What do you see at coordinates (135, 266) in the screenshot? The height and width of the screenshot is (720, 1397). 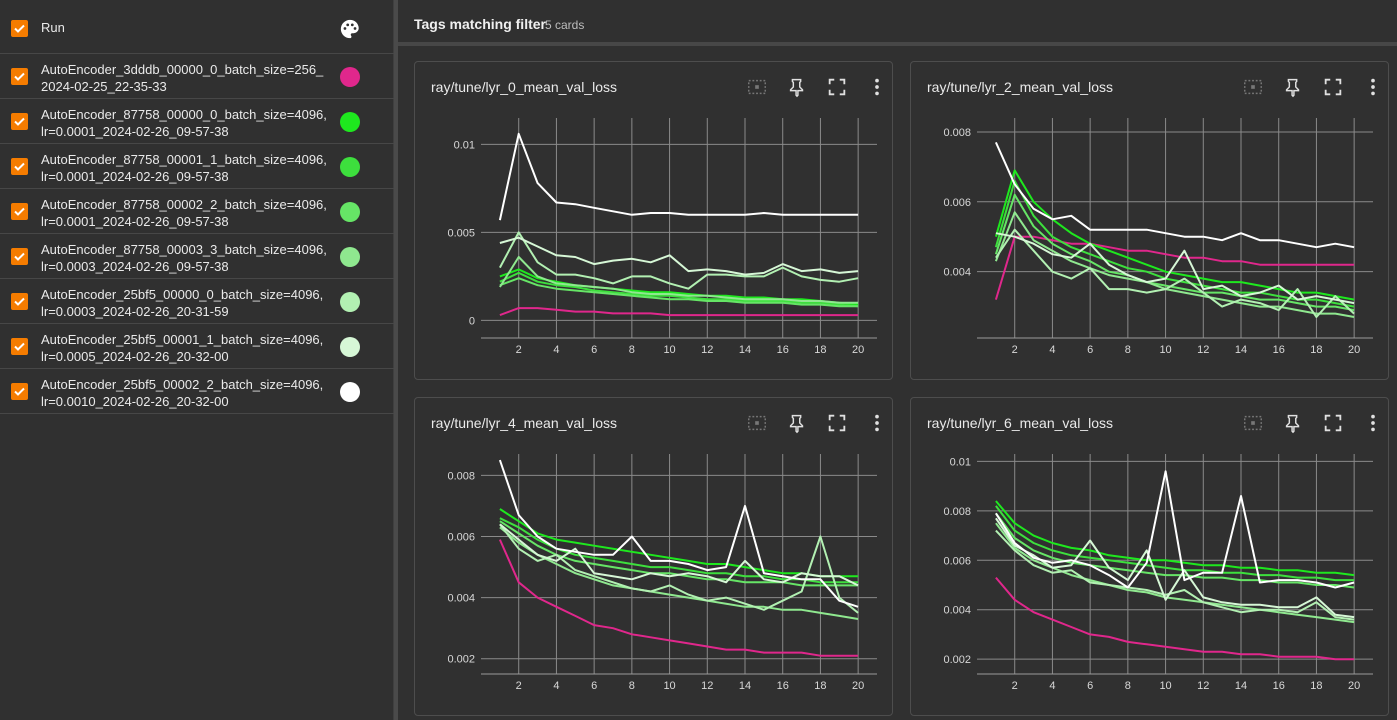 I see `run-name-line2: lr=0.0003_2024-02-26_09-57-38` at bounding box center [135, 266].